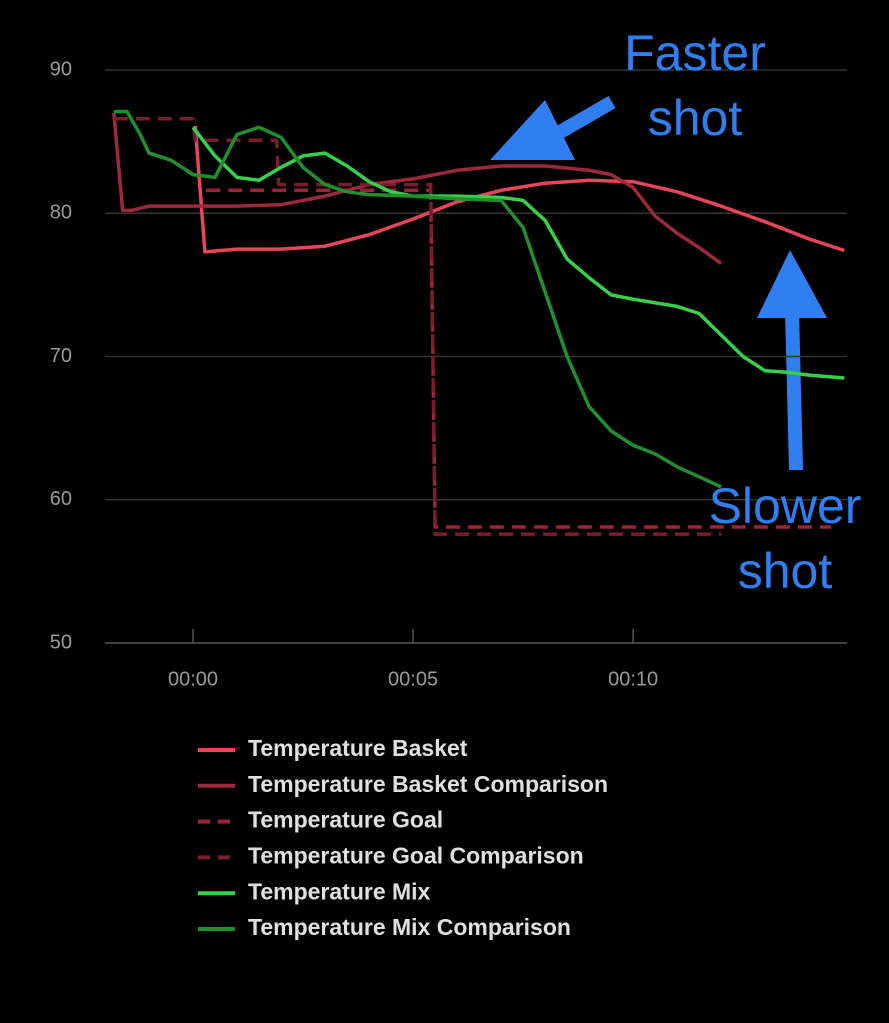  Describe the element at coordinates (345, 820) in the screenshot. I see `legend-label: Temperature Goal` at that location.